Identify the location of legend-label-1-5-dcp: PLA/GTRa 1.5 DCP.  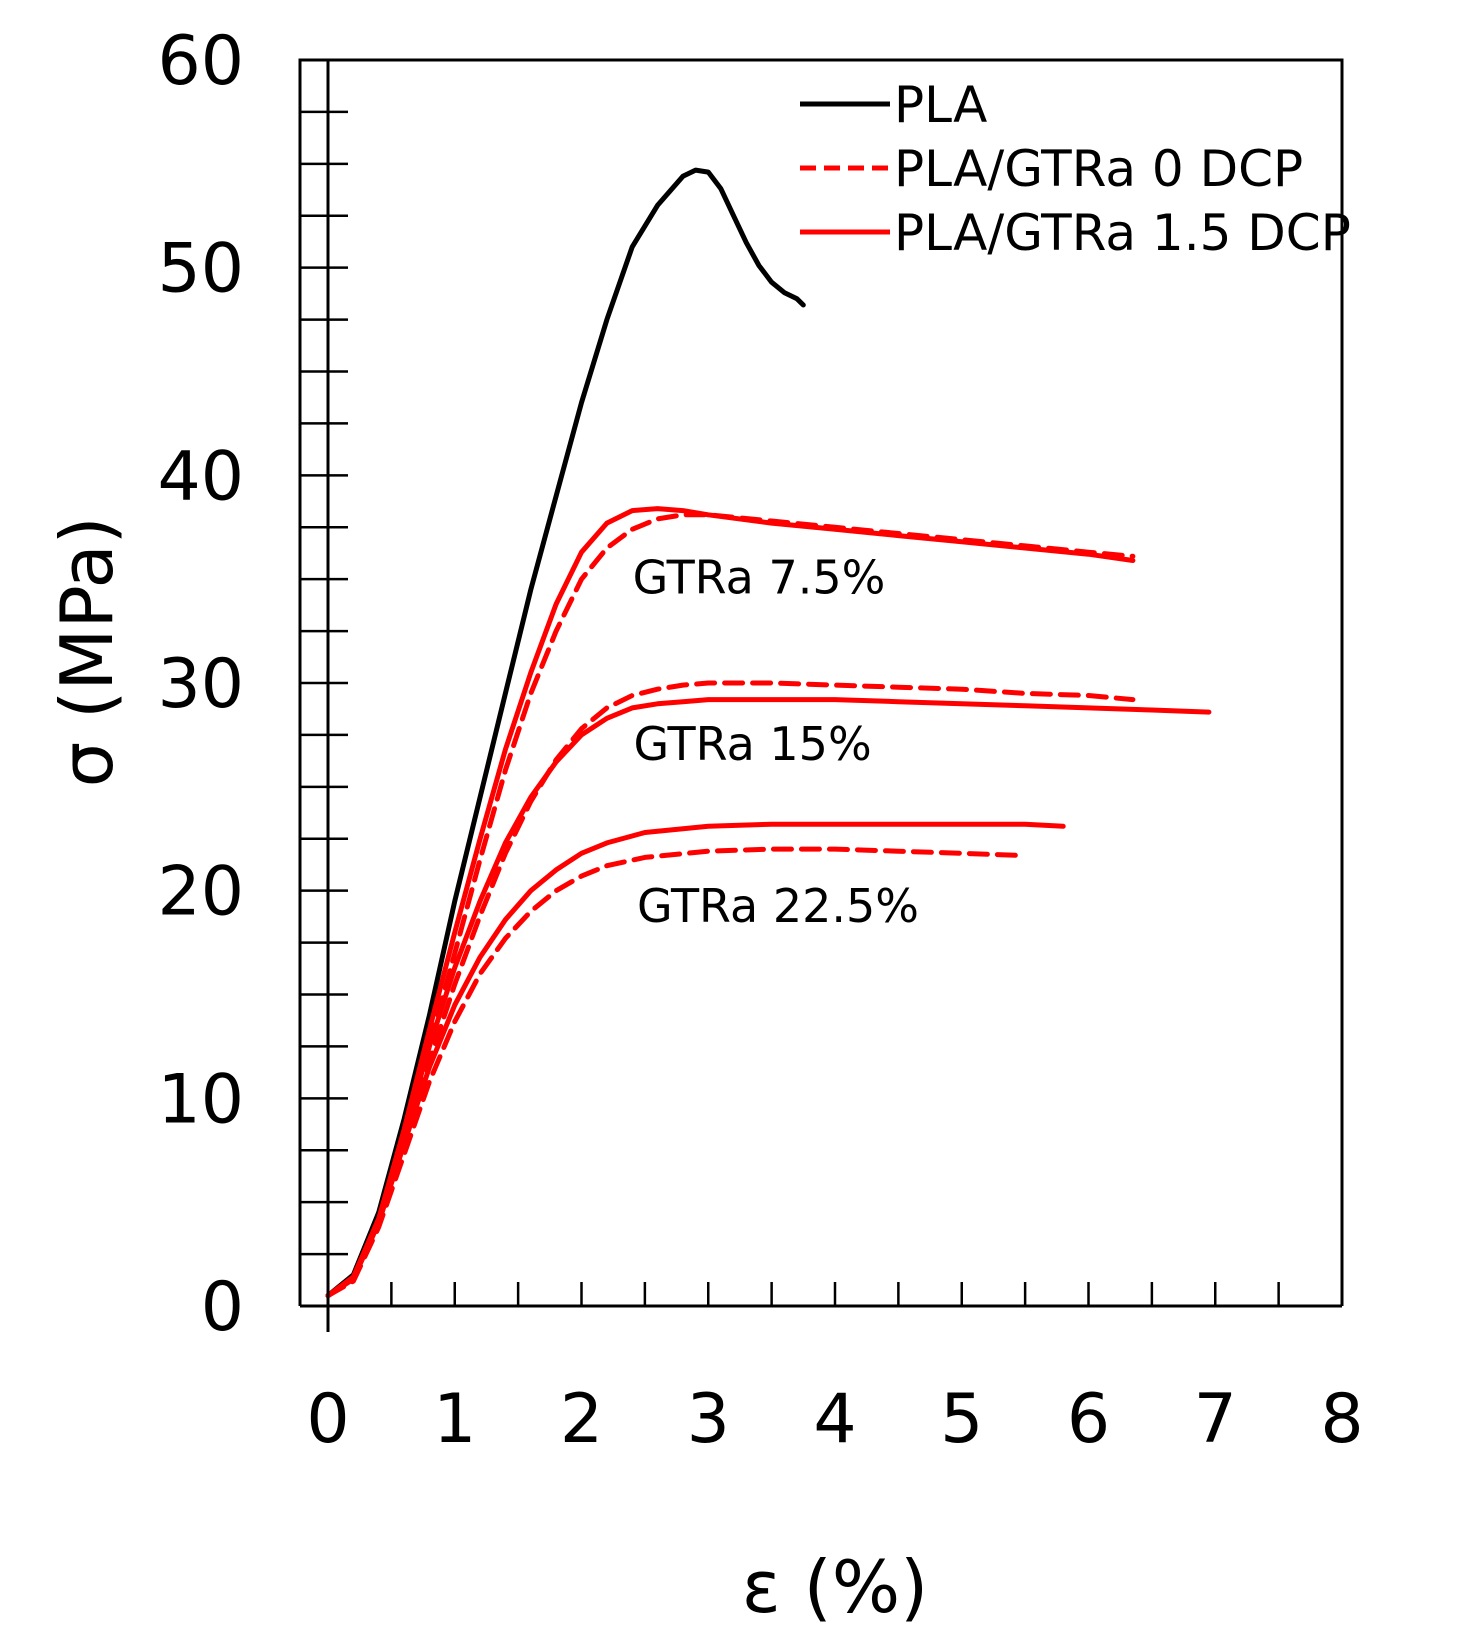
(1122, 233).